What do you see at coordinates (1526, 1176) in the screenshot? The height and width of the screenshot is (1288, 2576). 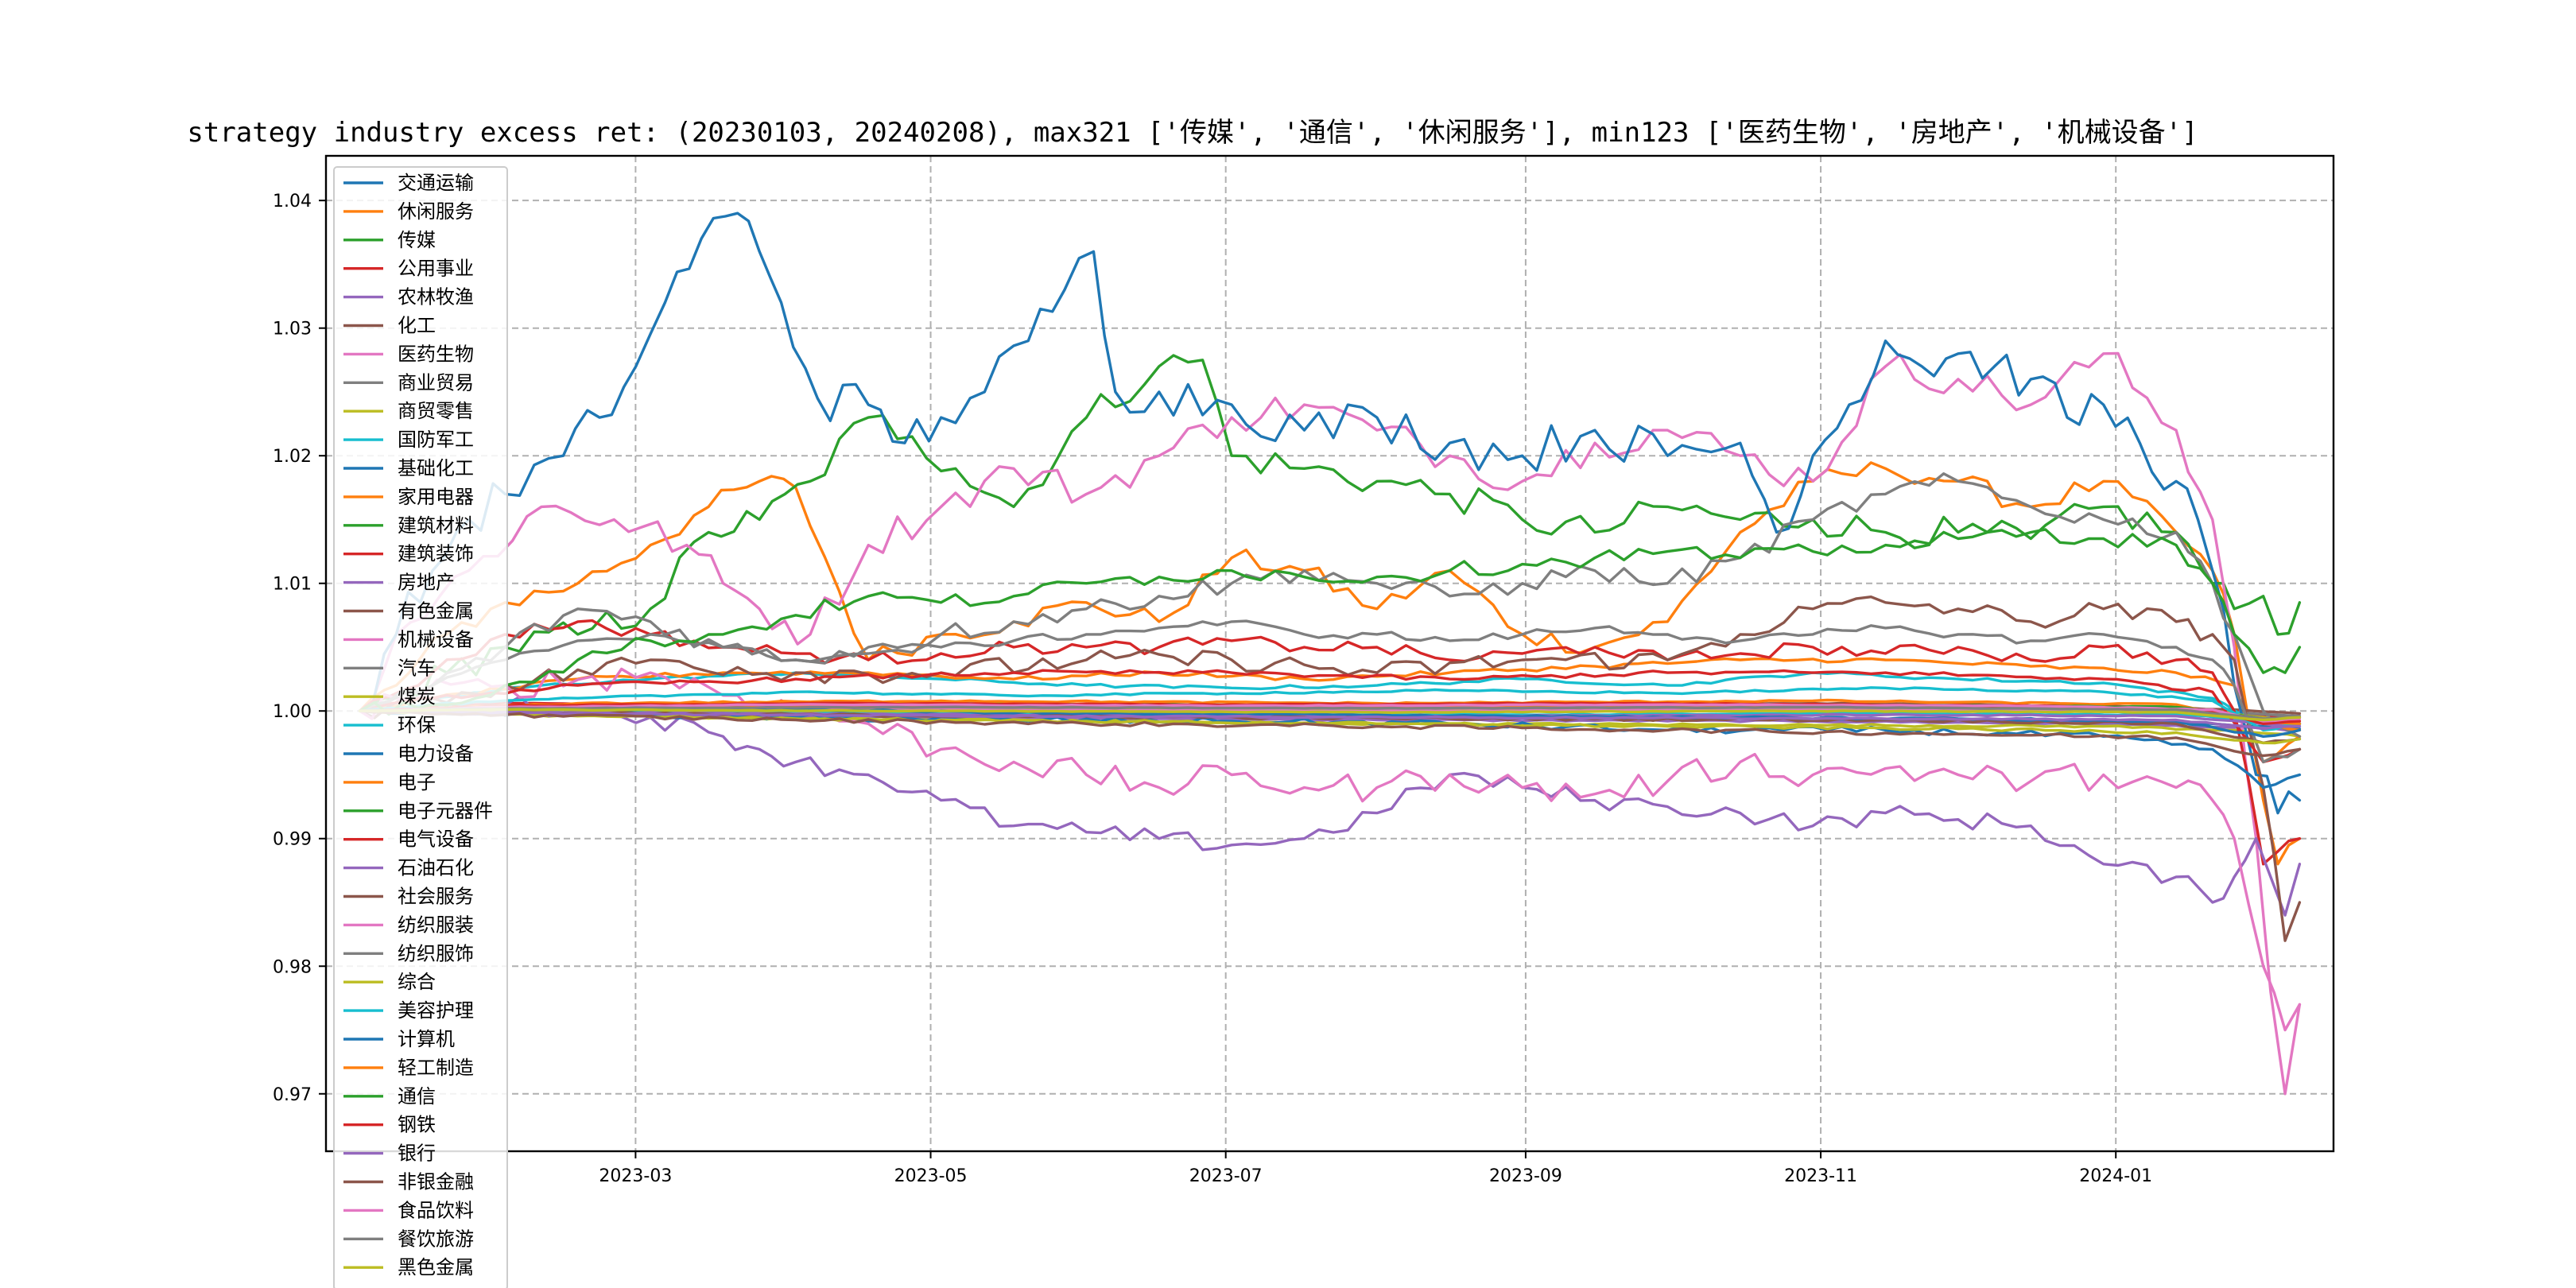 I see `x-tick-label: 2023-09` at bounding box center [1526, 1176].